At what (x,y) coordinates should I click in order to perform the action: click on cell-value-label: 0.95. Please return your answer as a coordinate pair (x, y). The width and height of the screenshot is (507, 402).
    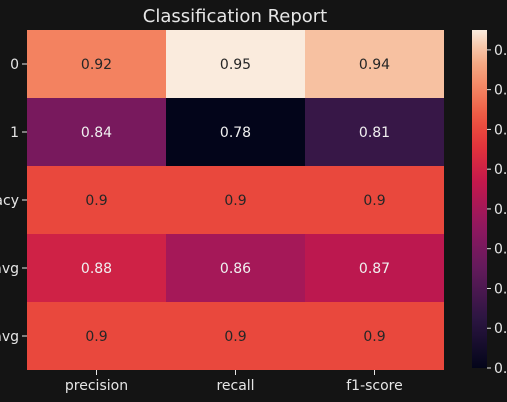
    Looking at the image, I should click on (235, 65).